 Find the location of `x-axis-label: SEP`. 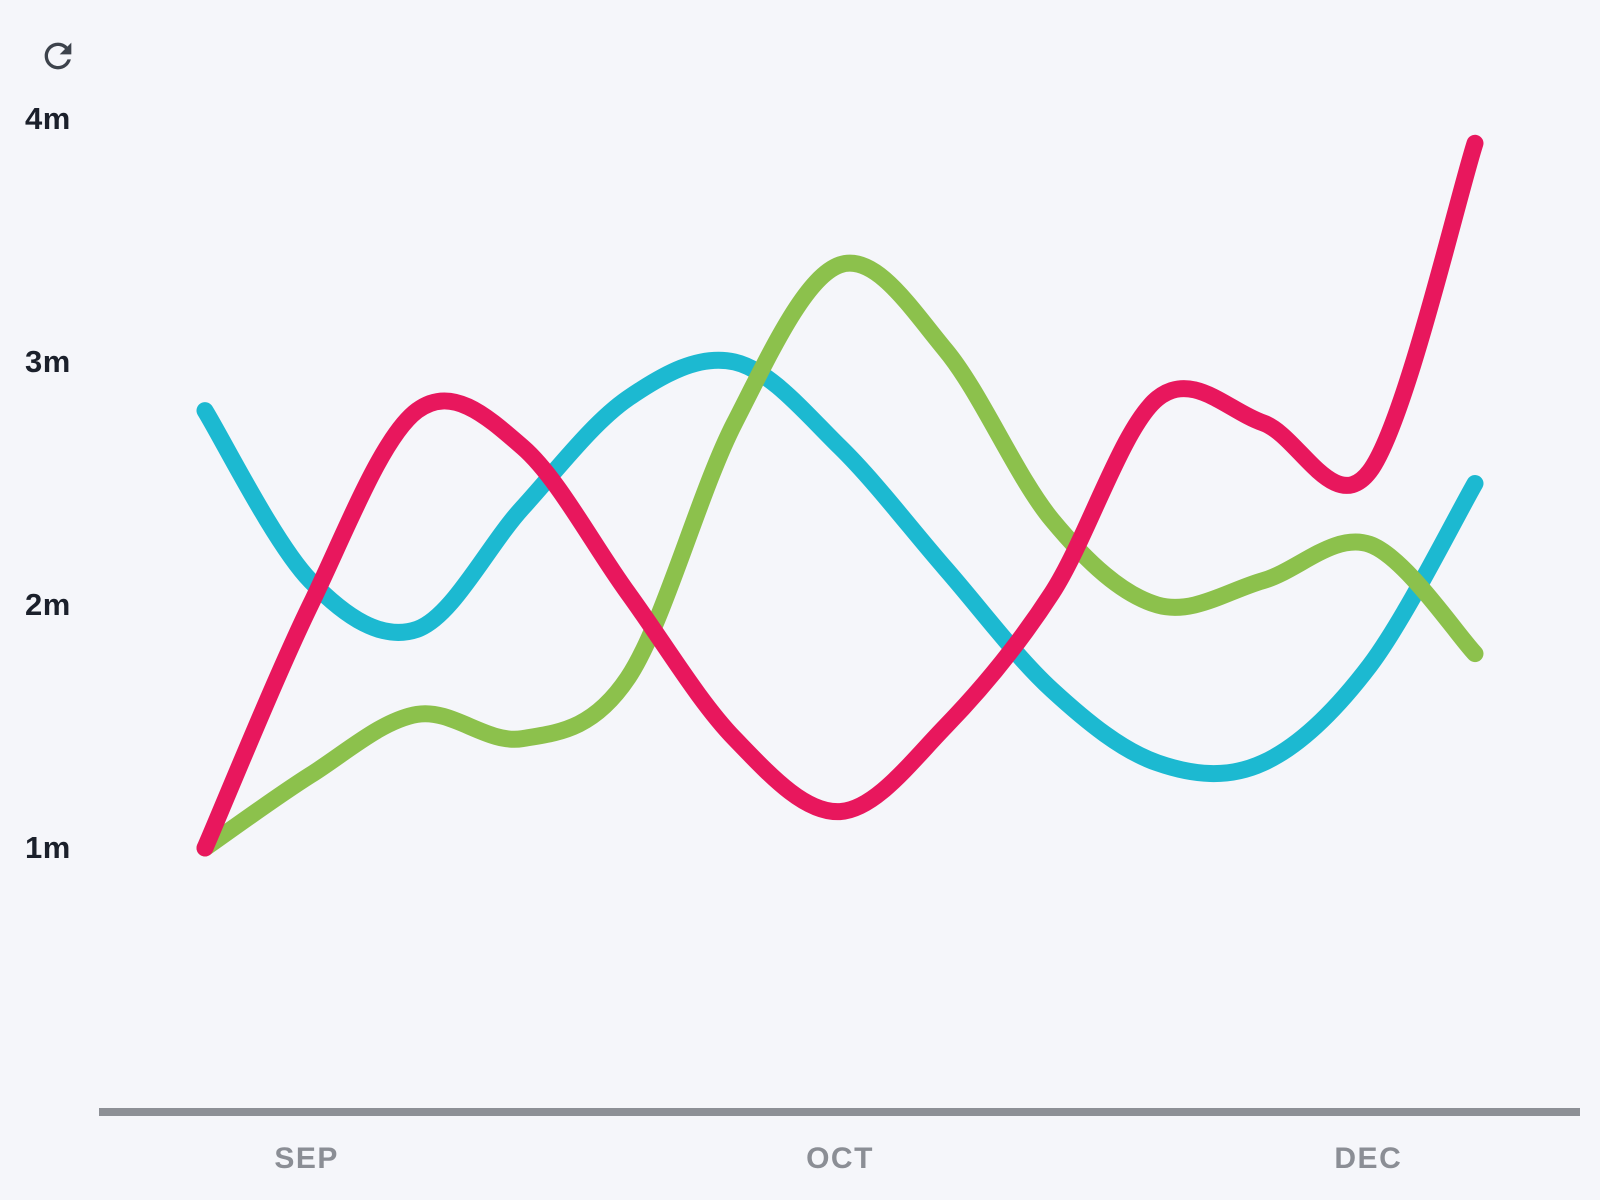

x-axis-label: SEP is located at coordinates (306, 1158).